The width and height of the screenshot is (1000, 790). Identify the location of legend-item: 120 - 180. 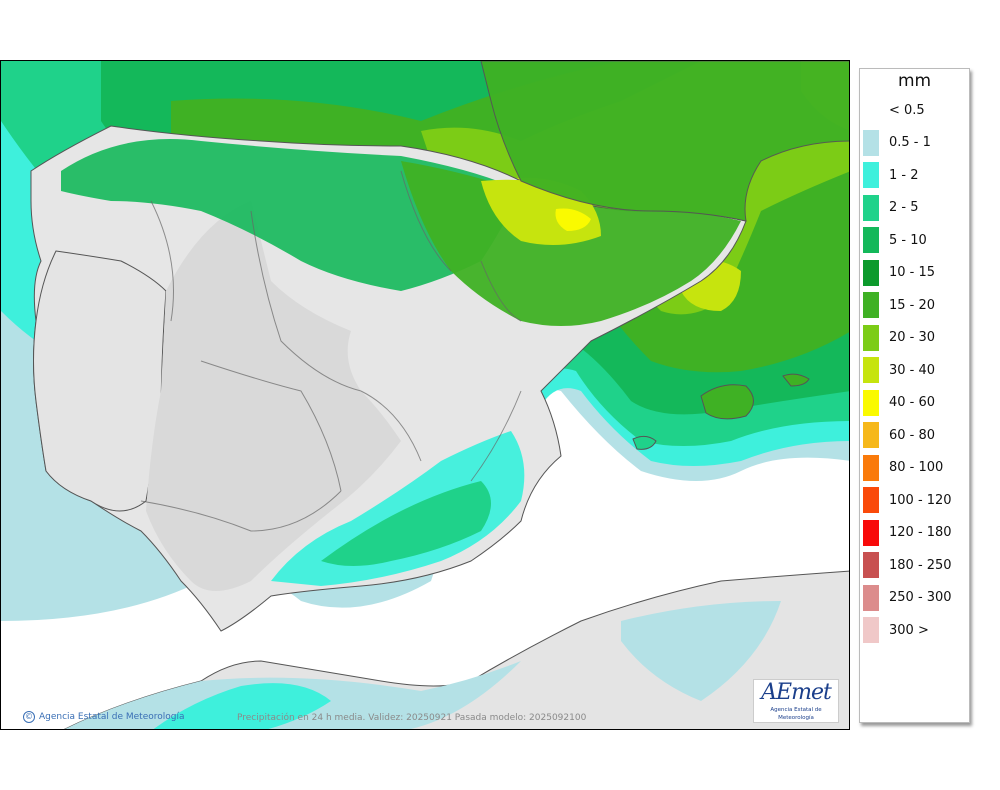
(907, 532).